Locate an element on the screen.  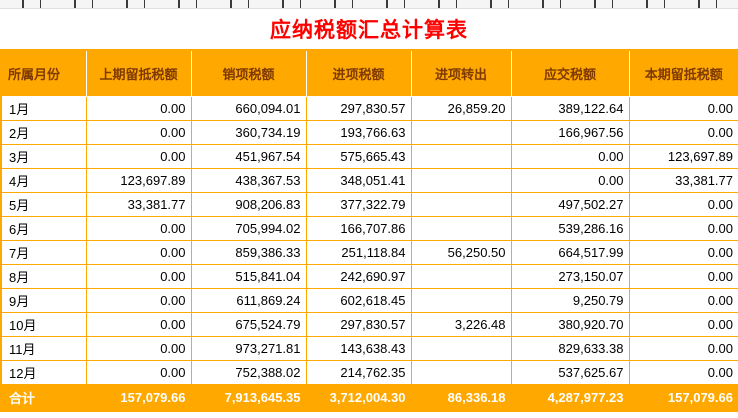
month-cell: 8月 is located at coordinates (43, 276).